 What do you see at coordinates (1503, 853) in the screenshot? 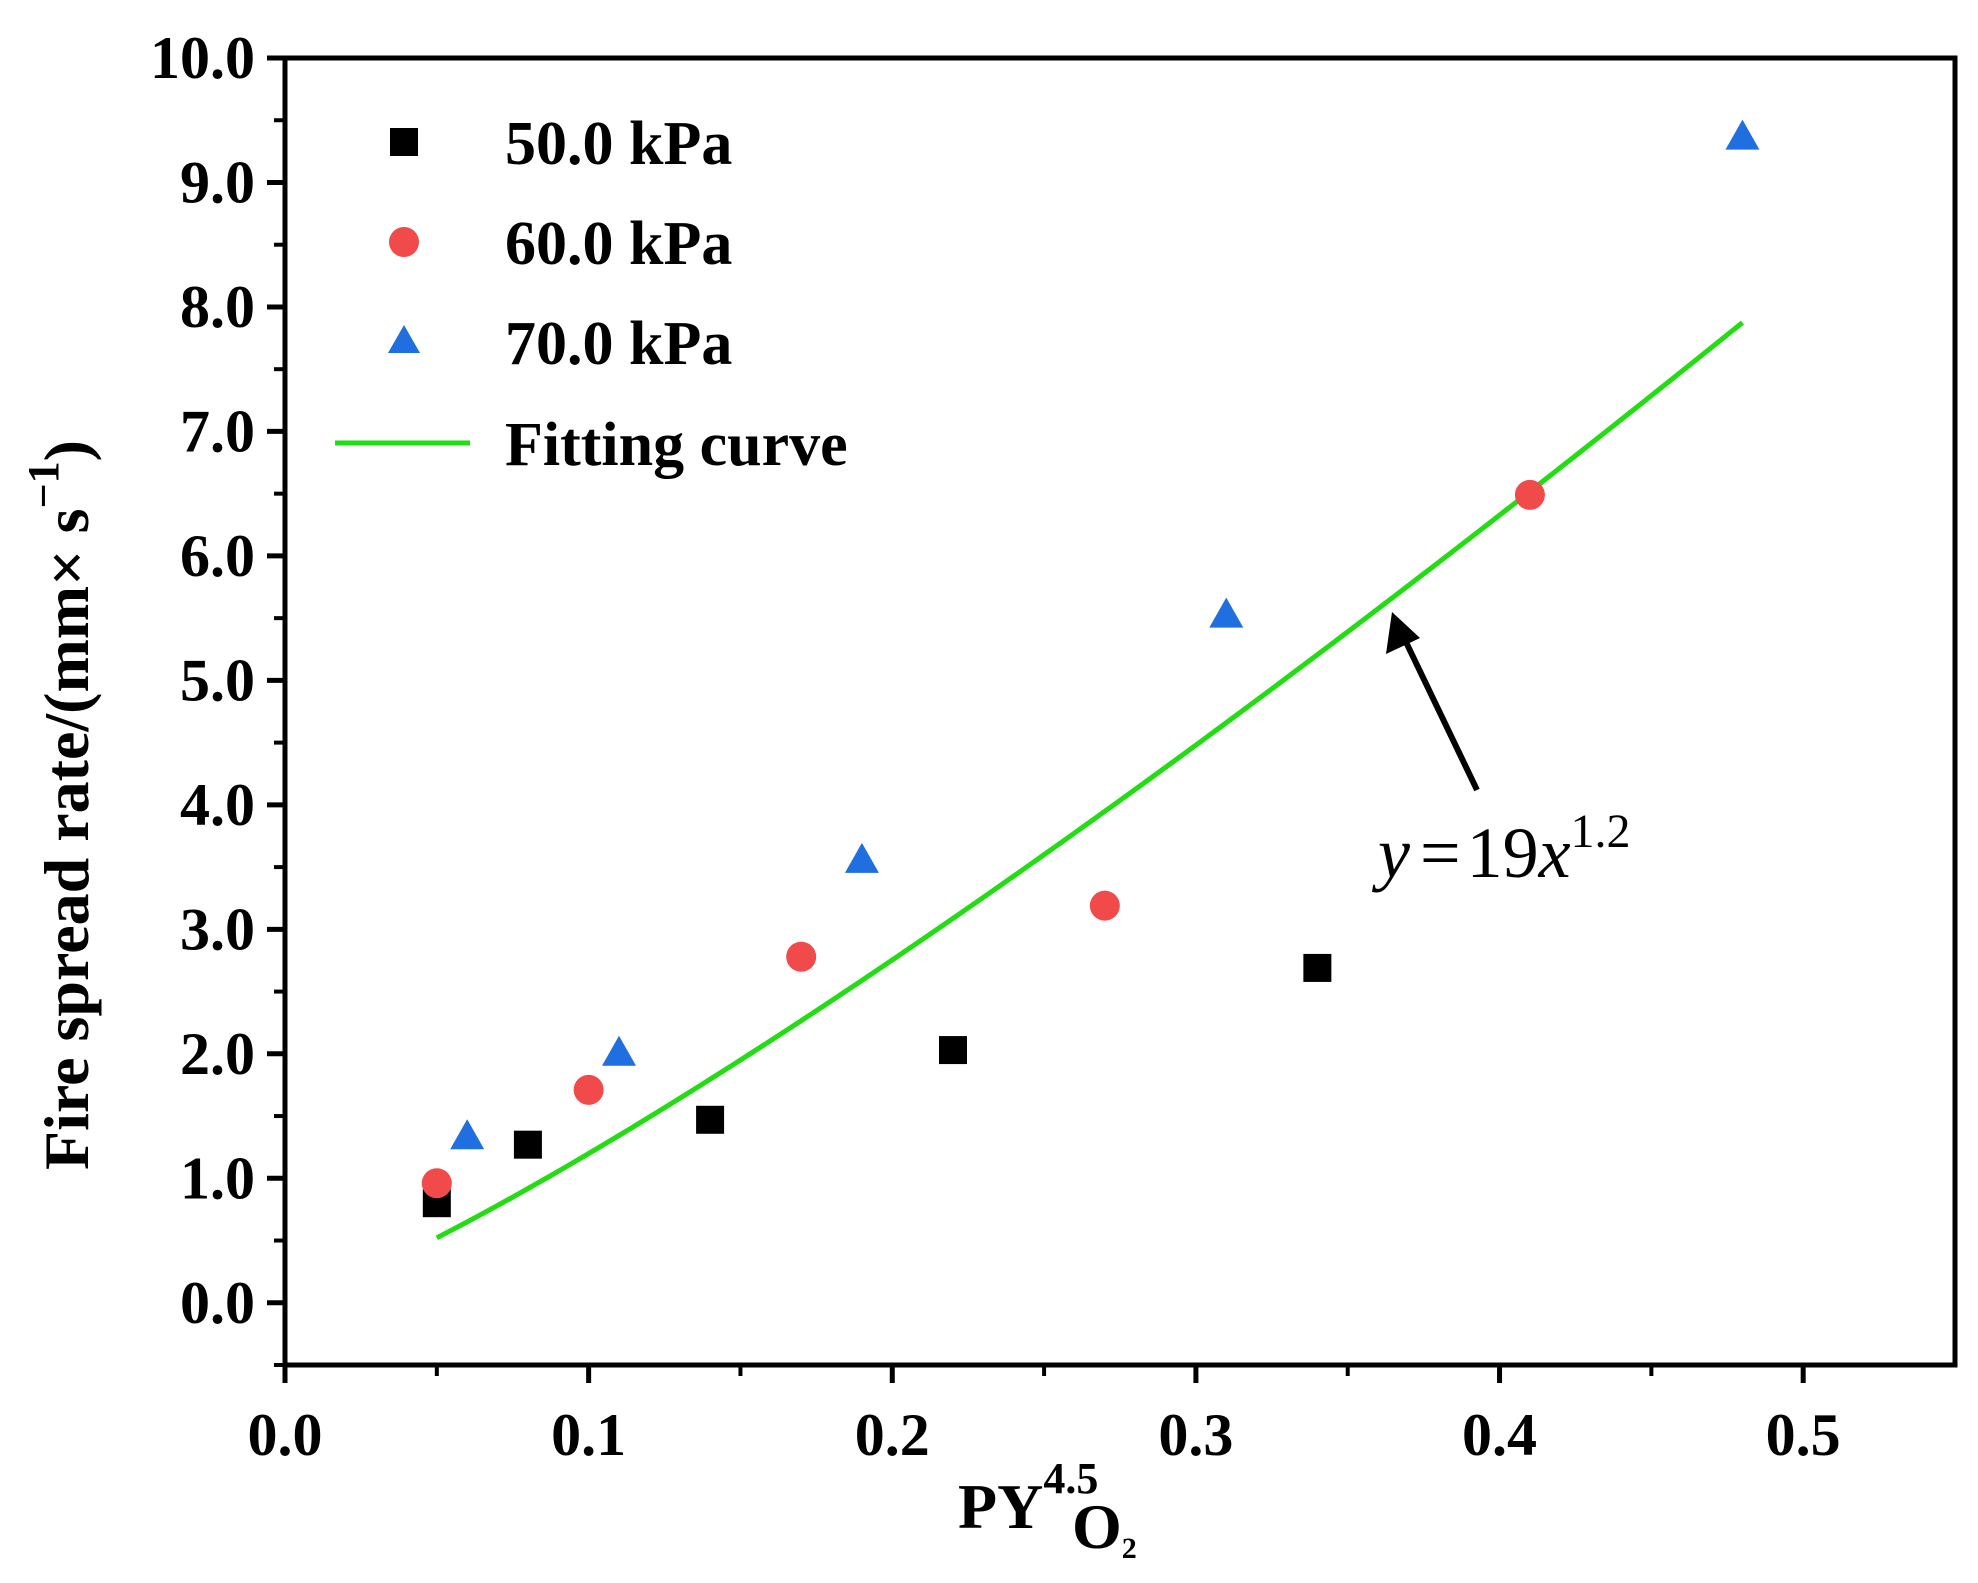
I see `fit-equation-coef: 19` at bounding box center [1503, 853].